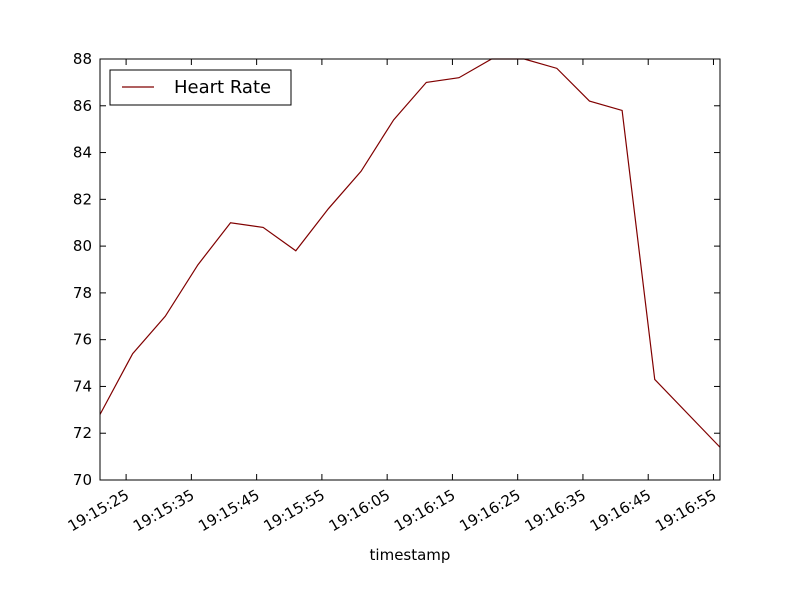  Describe the element at coordinates (82, 59) in the screenshot. I see `y-tick-label: 88` at that location.